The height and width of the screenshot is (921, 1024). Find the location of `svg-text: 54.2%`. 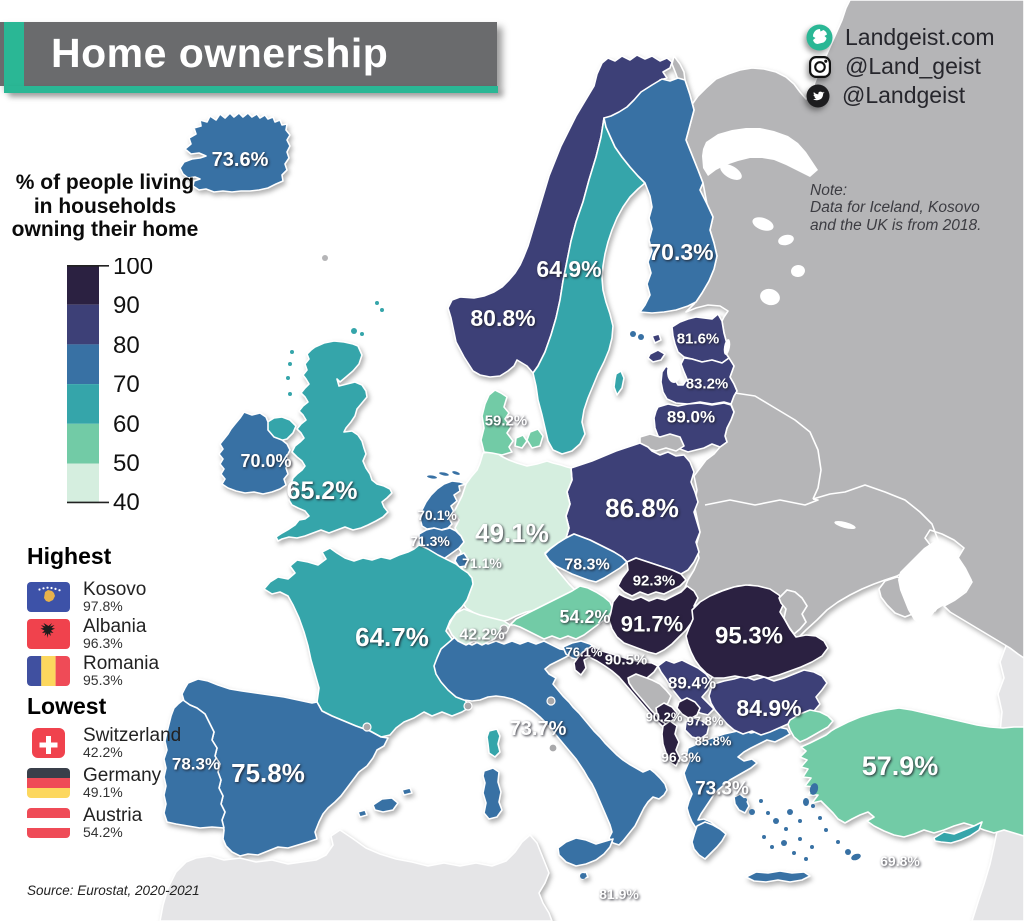

svg-text: 54.2% is located at coordinates (584, 617).